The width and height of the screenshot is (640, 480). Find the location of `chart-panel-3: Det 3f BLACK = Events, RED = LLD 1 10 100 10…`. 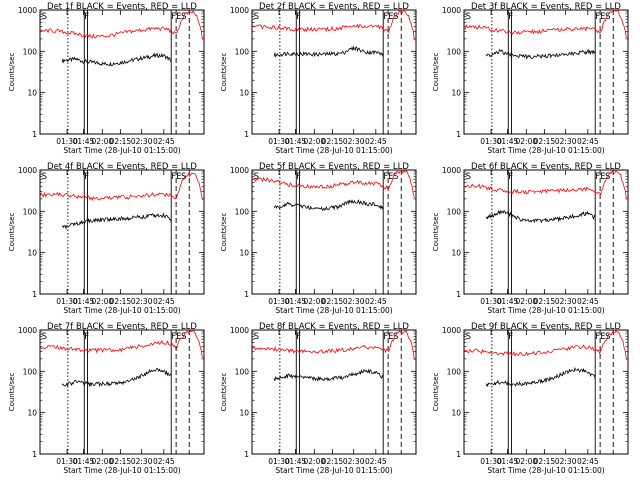

chart-panel-3: Det 3f BLACK = Events, RED = LLD 1 10 100 10… is located at coordinates (530, 78).